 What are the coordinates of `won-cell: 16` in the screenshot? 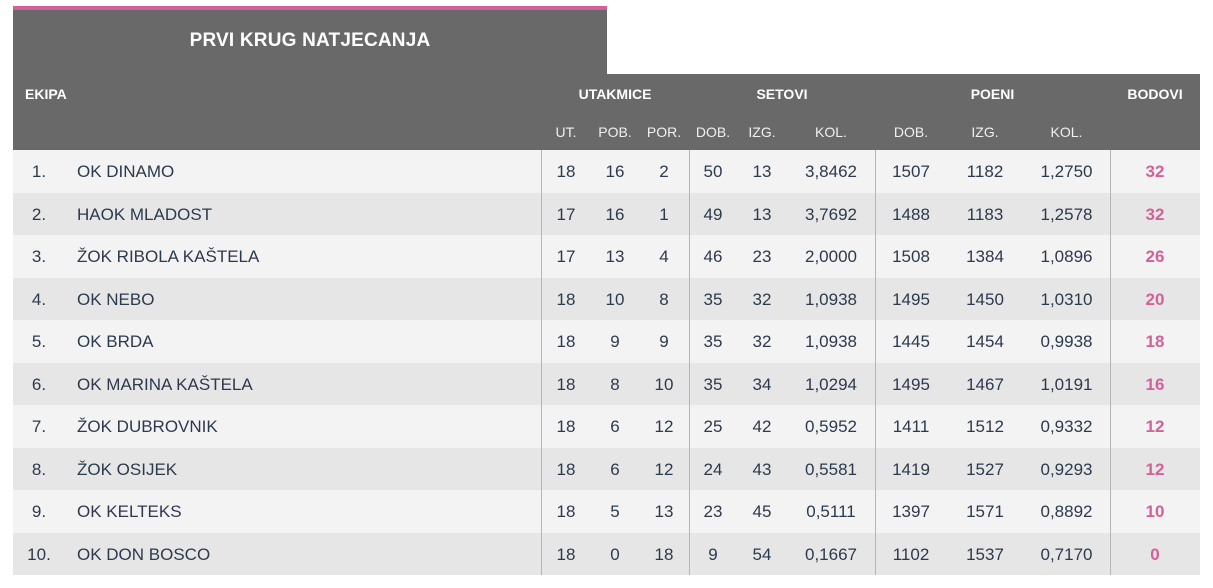 It's located at (615, 171).